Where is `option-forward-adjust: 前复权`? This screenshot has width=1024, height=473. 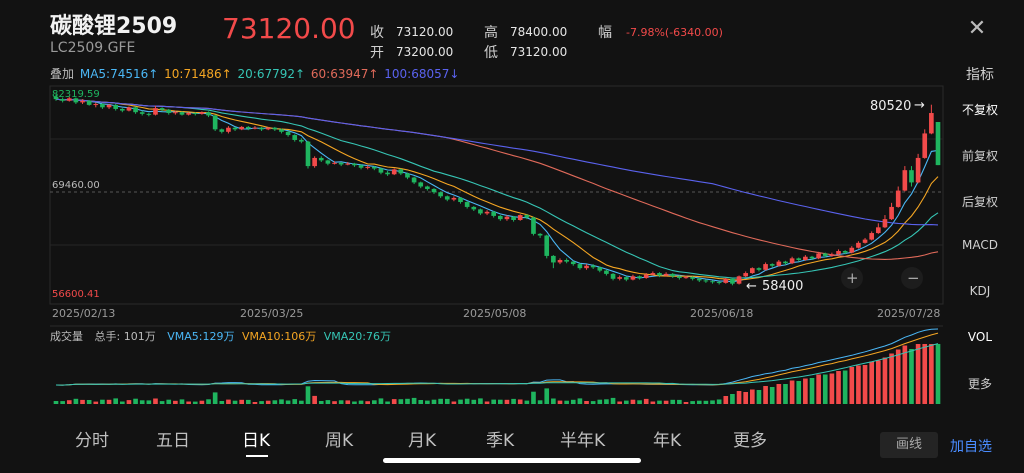
option-forward-adjust: 前复权 is located at coordinates (979, 156).